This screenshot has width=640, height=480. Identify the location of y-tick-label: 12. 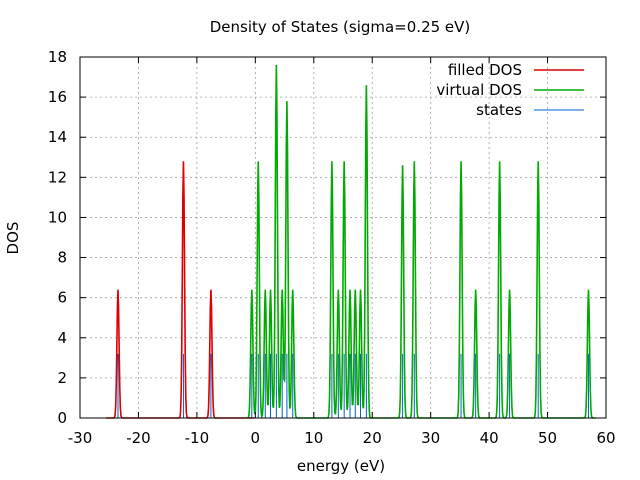
(57, 177).